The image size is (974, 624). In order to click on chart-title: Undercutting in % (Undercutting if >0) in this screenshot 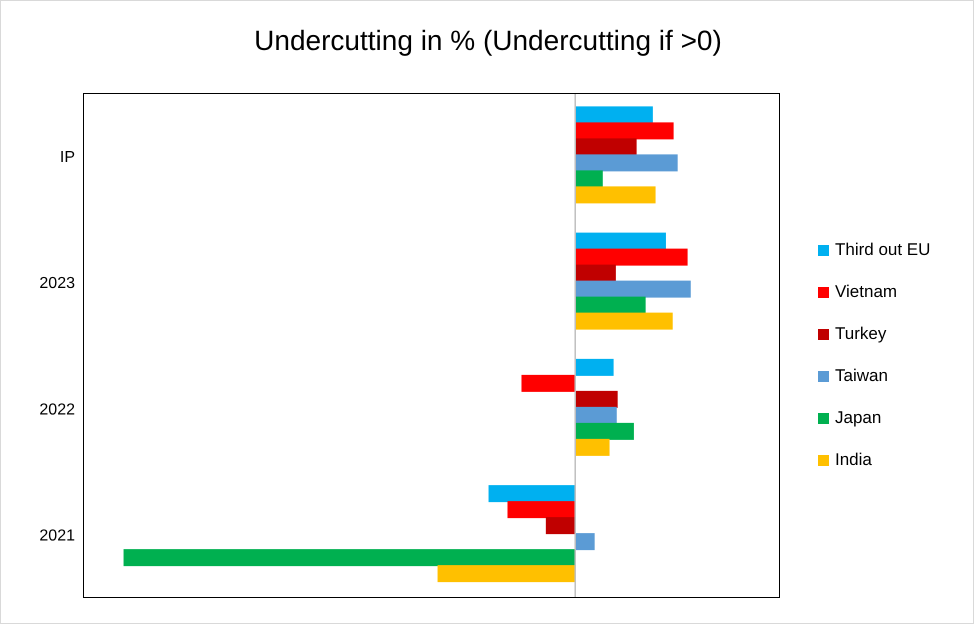, I will do `click(488, 41)`.